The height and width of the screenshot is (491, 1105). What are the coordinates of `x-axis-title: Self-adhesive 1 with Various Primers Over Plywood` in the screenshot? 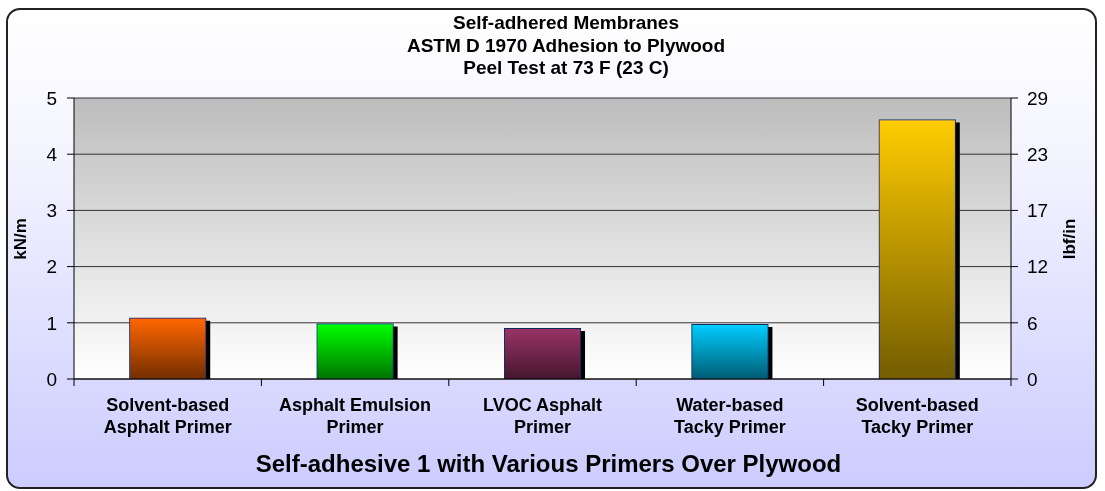 It's located at (548, 463).